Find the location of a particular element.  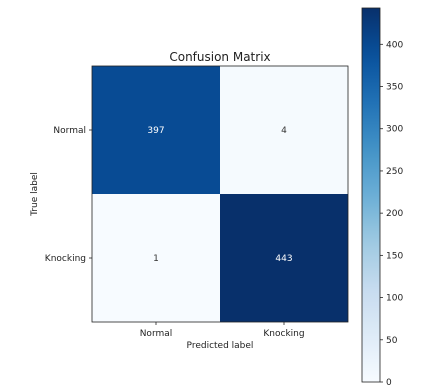

colorbar-tick-label-6: 300 is located at coordinates (394, 130).